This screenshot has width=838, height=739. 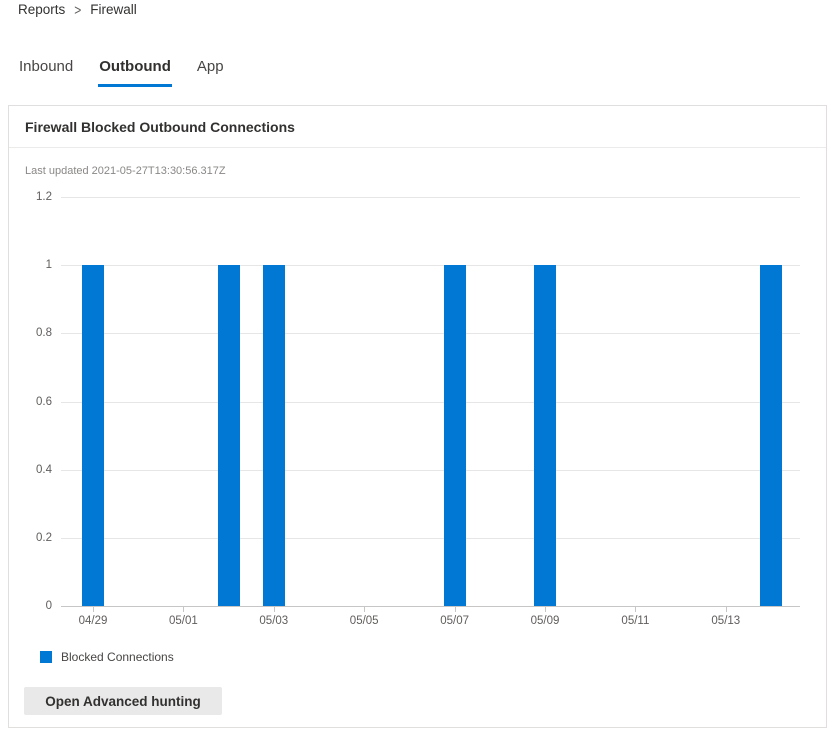 I want to click on bar-05/09, so click(x=545, y=435).